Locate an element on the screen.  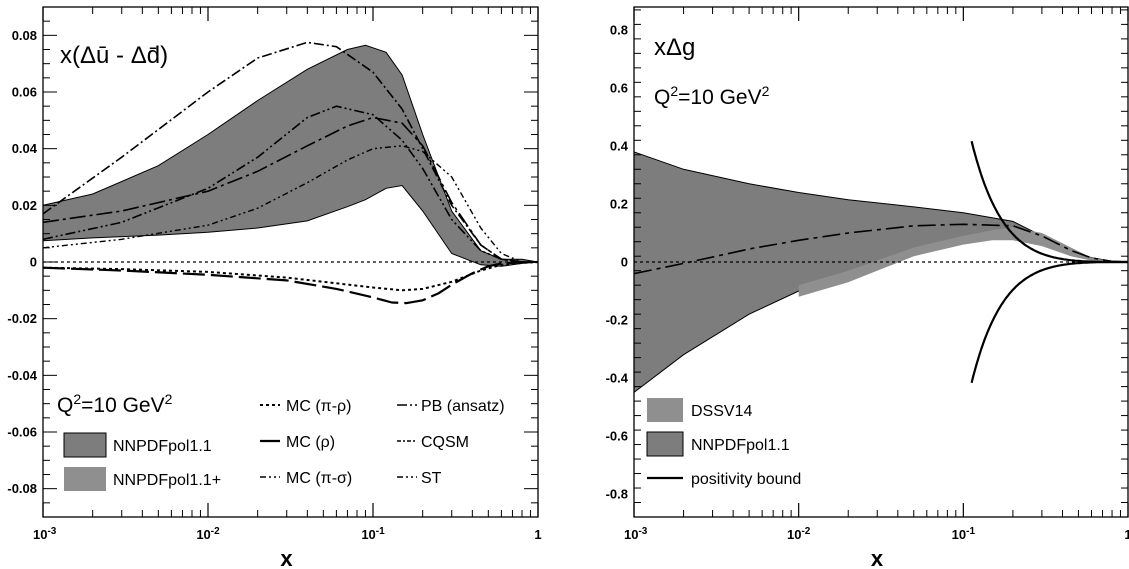
y-tick-label: -0.2 is located at coordinates (617, 319).